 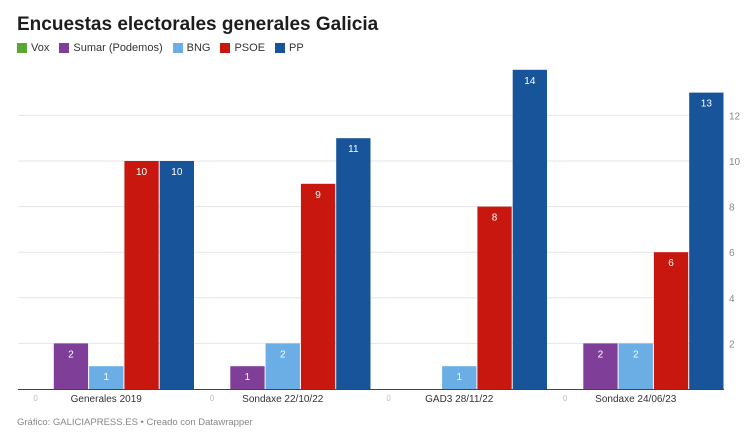 I want to click on legend-item-bng: BNG, so click(x=191, y=48).